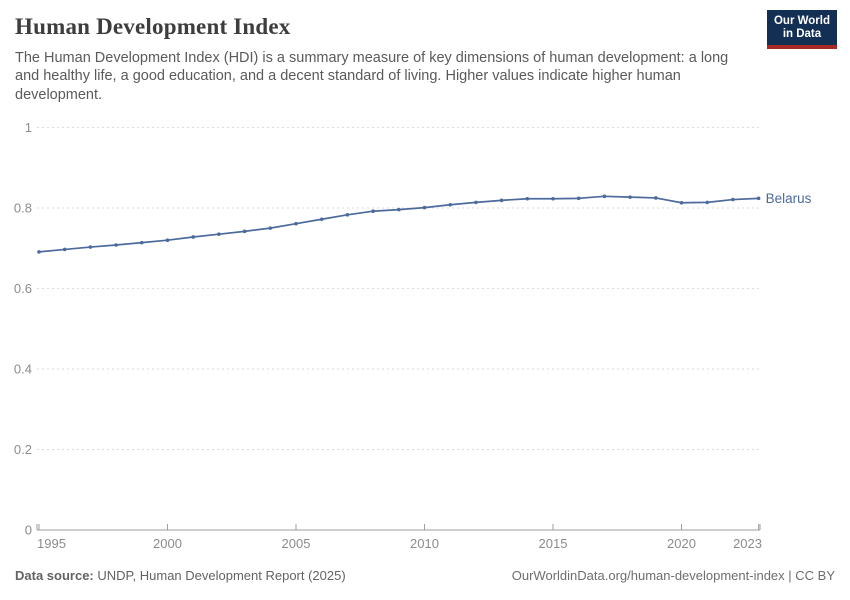 The width and height of the screenshot is (850, 600). What do you see at coordinates (553, 543) in the screenshot?
I see `x-tick-label: 2015` at bounding box center [553, 543].